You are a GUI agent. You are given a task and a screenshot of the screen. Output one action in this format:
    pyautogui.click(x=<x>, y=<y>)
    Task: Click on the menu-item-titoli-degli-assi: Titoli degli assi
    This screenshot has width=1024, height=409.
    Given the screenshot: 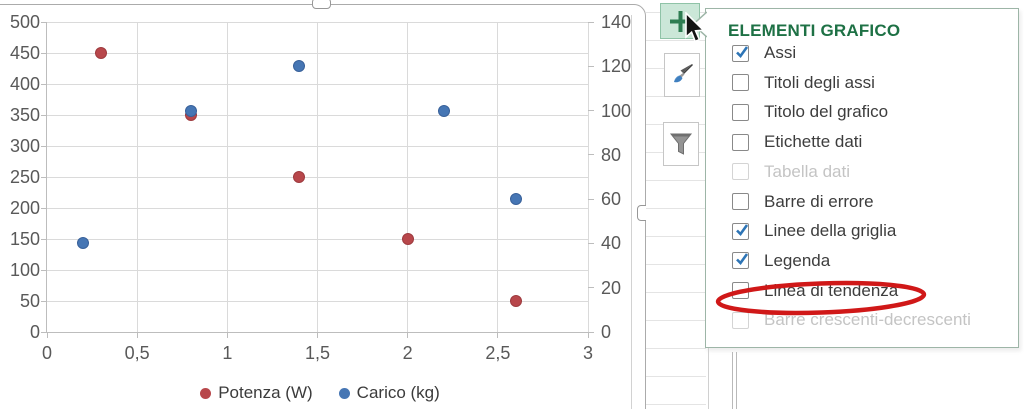 What is the action you would take?
    pyautogui.click(x=862, y=83)
    